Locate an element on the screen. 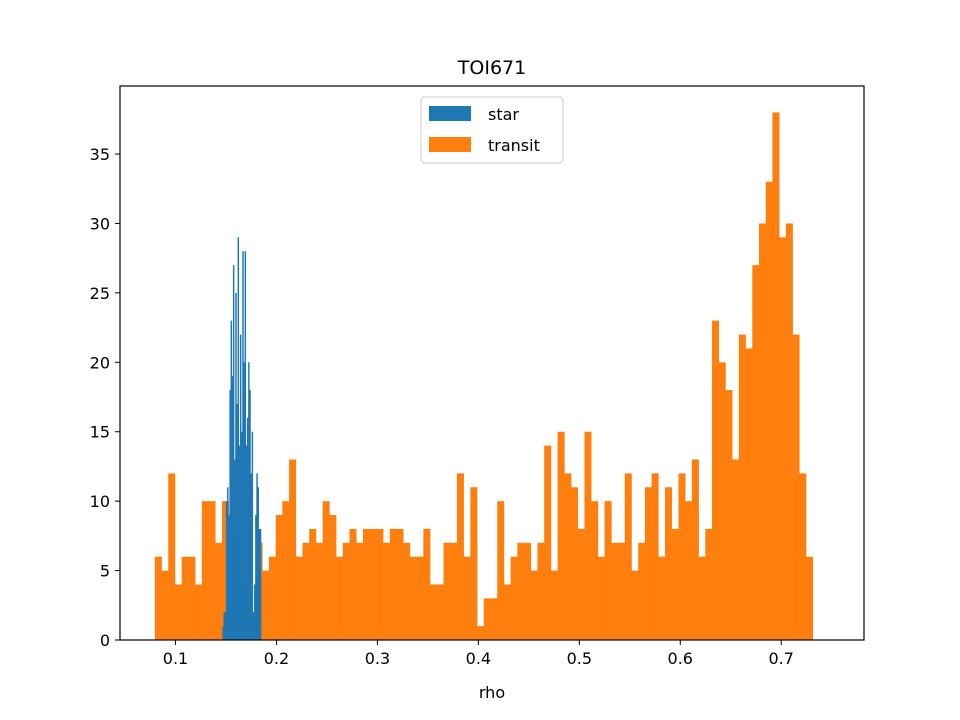  x-tick-label-5: 0.6 is located at coordinates (680, 658).